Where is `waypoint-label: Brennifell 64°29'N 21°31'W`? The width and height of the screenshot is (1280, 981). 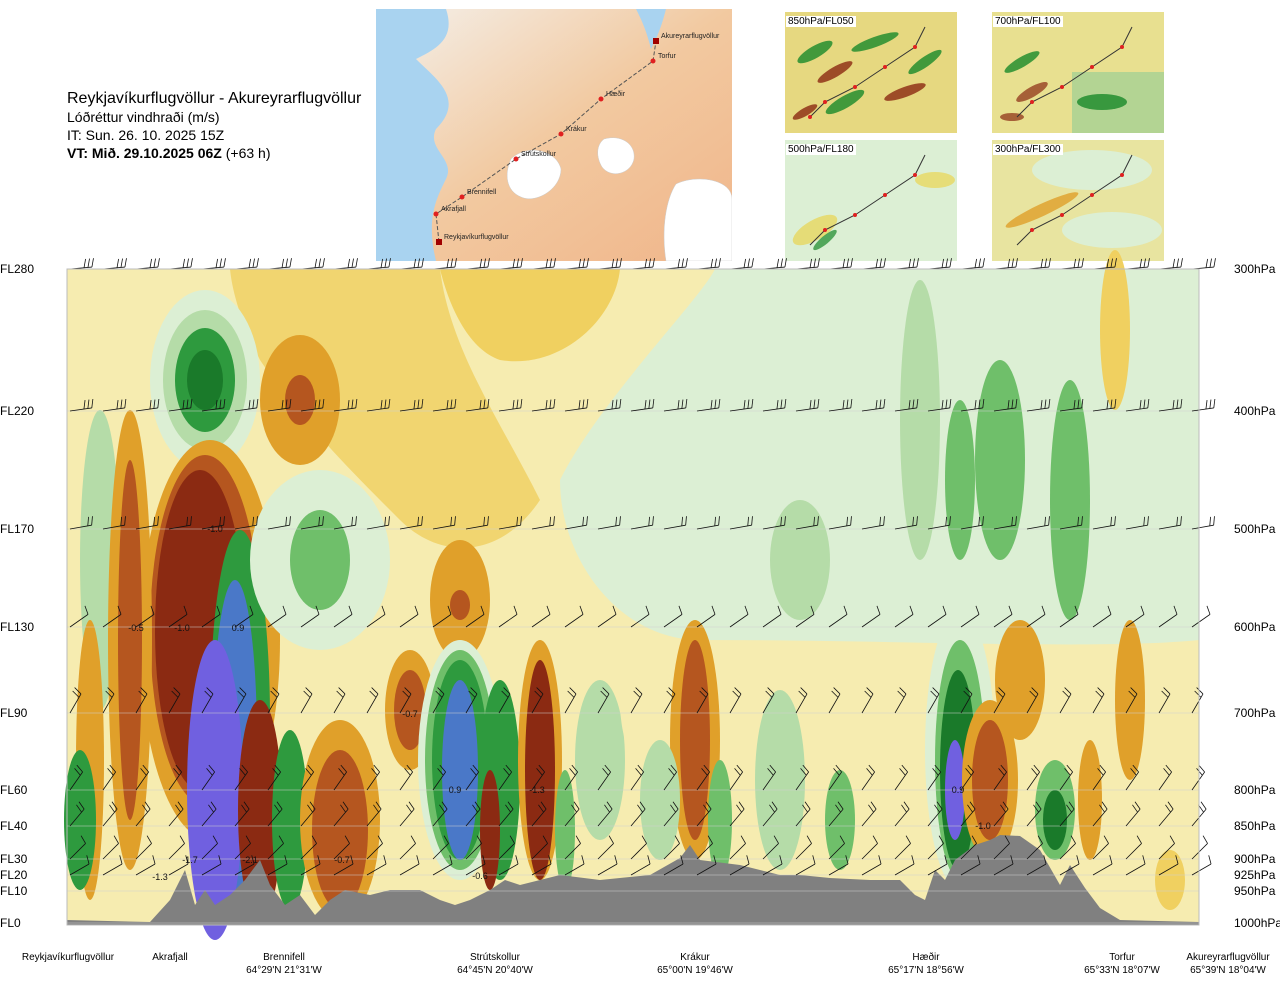 waypoint-label: Brennifell 64°29'N 21°31'W is located at coordinates (284, 964).